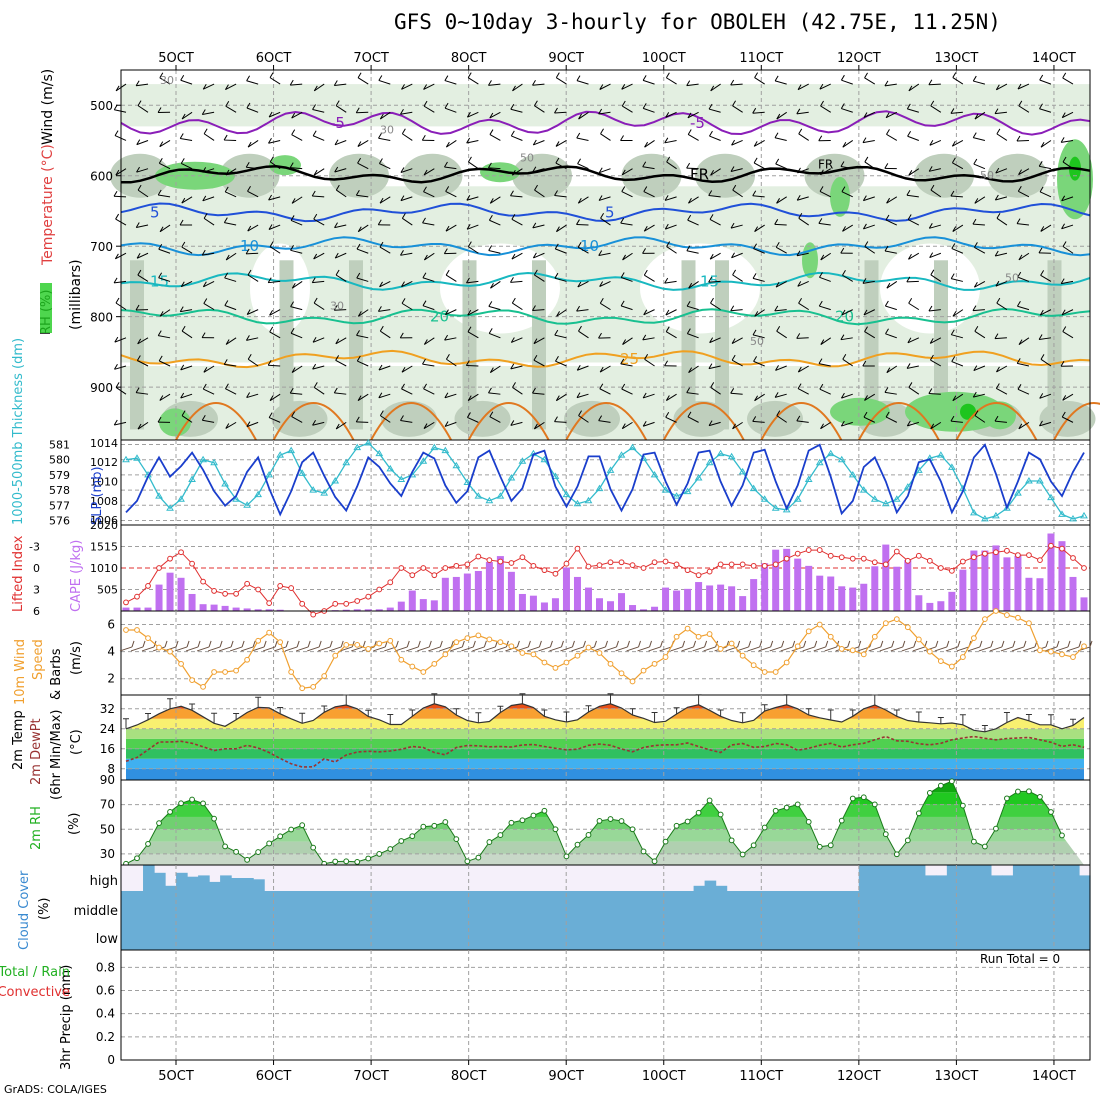 Image resolution: width=1100 pixels, height=1100 pixels. Describe the element at coordinates (36, 568) in the screenshot. I see `y-tick-label: 0` at that location.